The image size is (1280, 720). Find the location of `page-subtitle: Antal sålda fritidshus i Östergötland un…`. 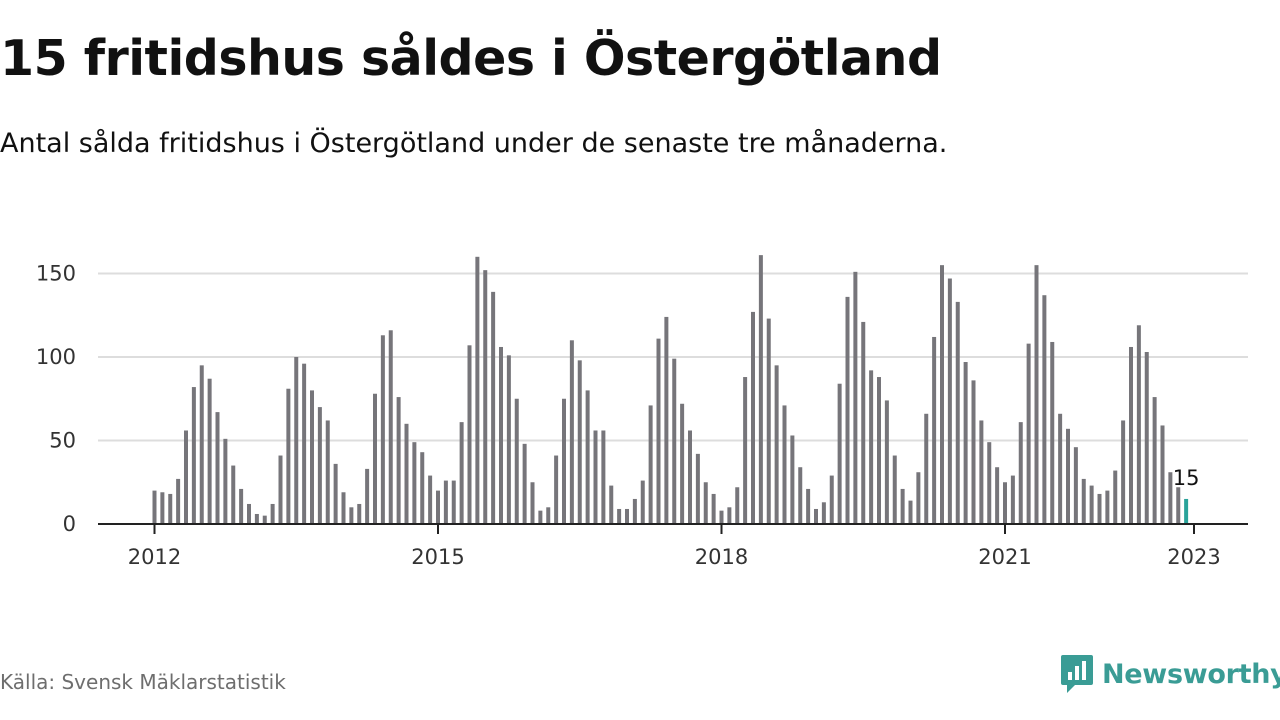

page-subtitle: Antal sålda fritidshus i Östergötland un… is located at coordinates (474, 143).